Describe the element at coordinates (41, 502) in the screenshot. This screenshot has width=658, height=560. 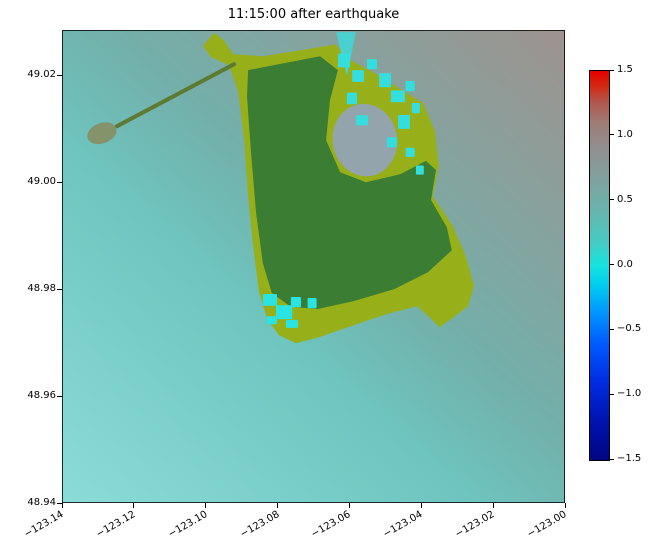
I see `y-tick-label: 48.94` at that location.